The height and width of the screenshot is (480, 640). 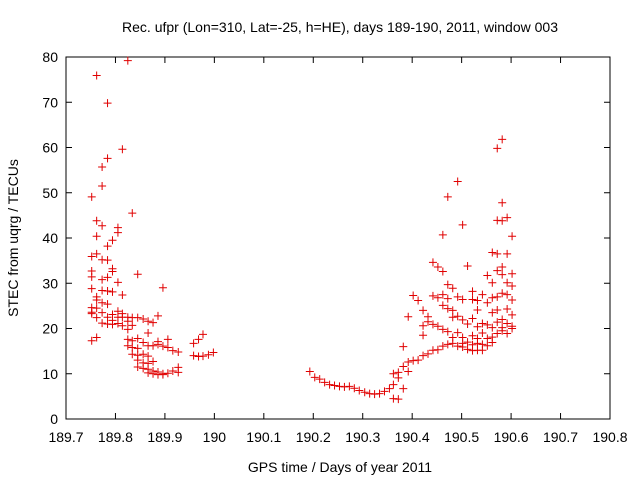 I want to click on y-tick-label: 60, so click(x=50, y=148).